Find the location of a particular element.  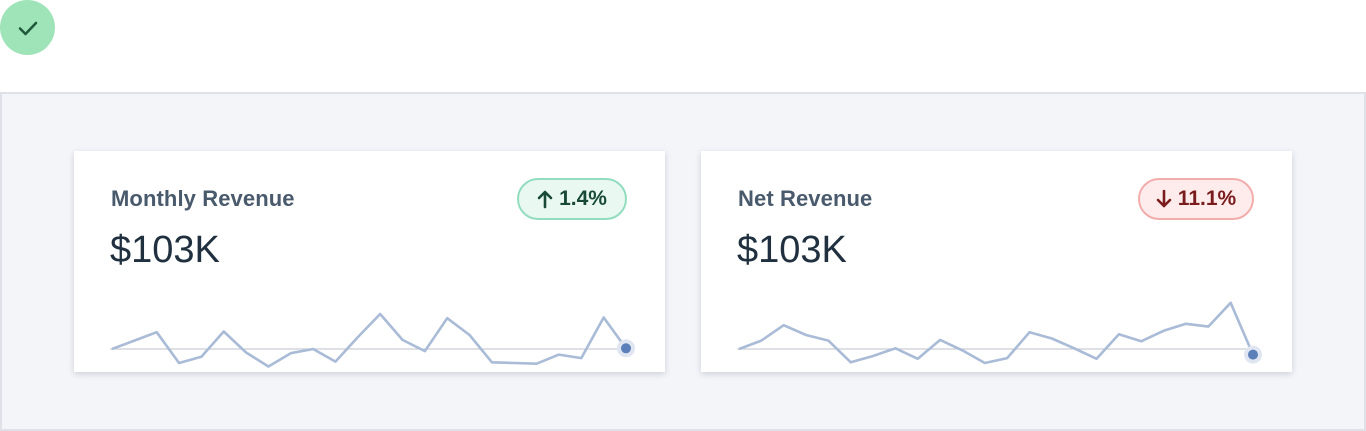

arrow-up-icon is located at coordinates (545, 199).